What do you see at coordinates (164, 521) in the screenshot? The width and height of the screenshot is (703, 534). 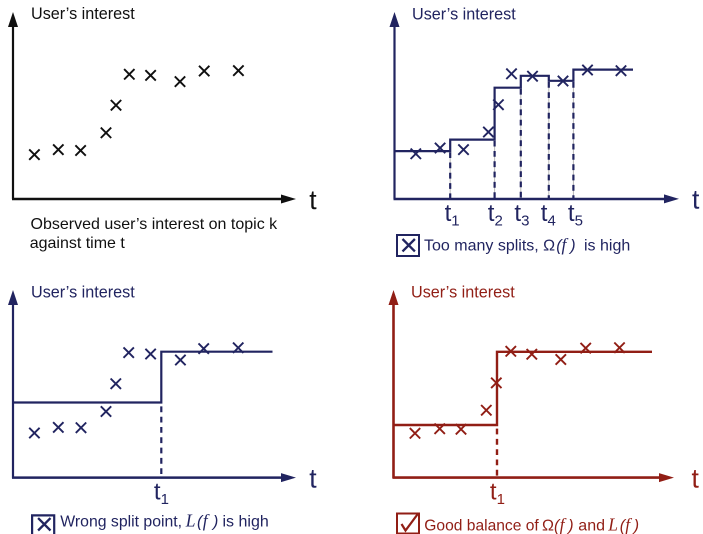 I see `svg-text:Wrong split point,L(f)is high: Wrong split point, L(f) is high` at bounding box center [164, 521].